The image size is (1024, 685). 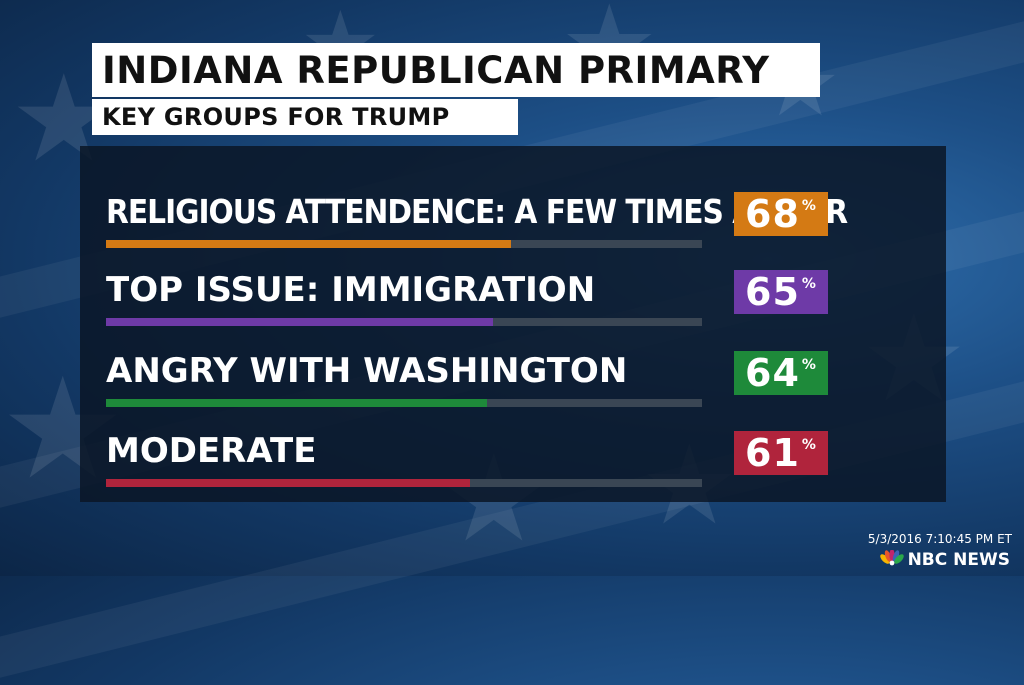 I want to click on bar-row-moderate: MODERATE 61%, so click(x=470, y=467).